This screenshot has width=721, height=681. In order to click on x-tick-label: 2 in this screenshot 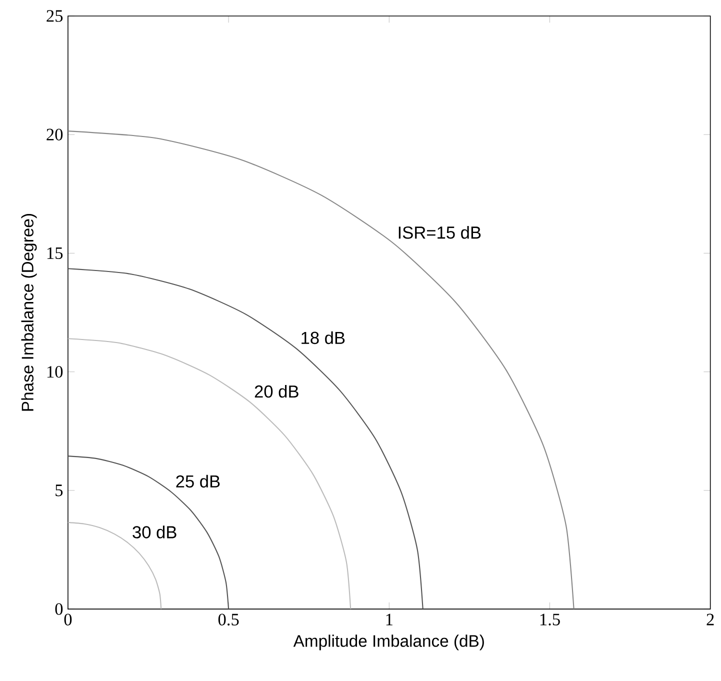, I will do `click(710, 620)`.